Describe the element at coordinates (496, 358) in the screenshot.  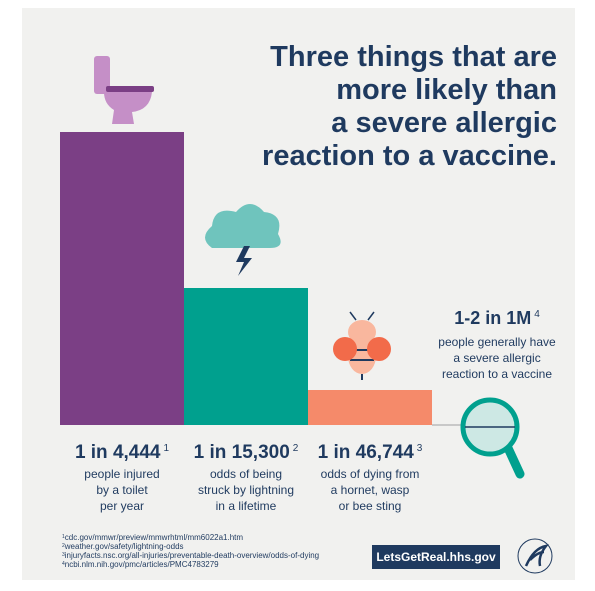
I see `description: a severe allergic` at that location.